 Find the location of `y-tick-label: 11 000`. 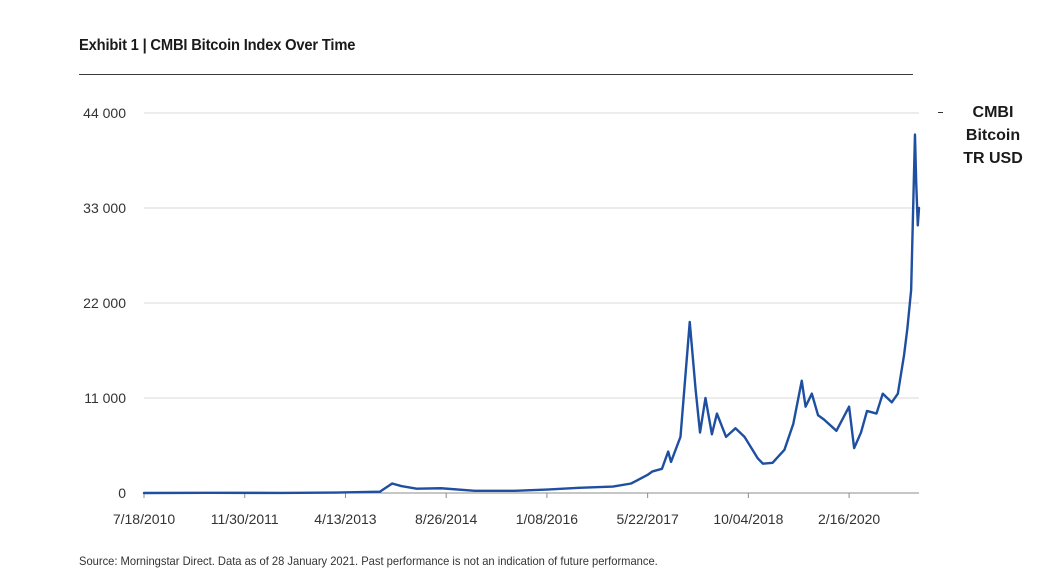

y-tick-label: 11 000 is located at coordinates (105, 398).